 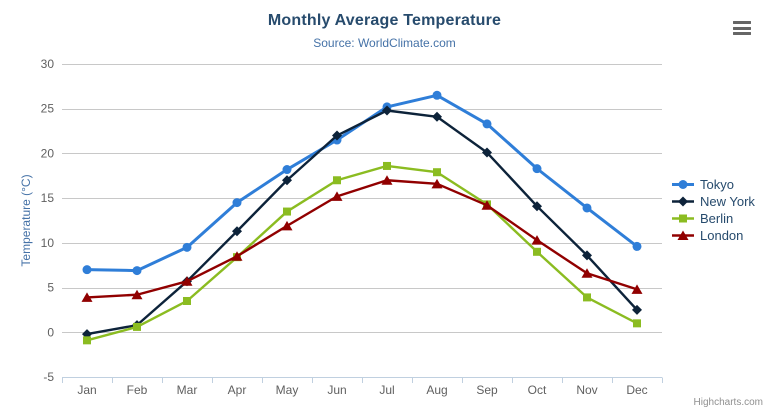 I want to click on x-axis-label: May, so click(x=287, y=390).